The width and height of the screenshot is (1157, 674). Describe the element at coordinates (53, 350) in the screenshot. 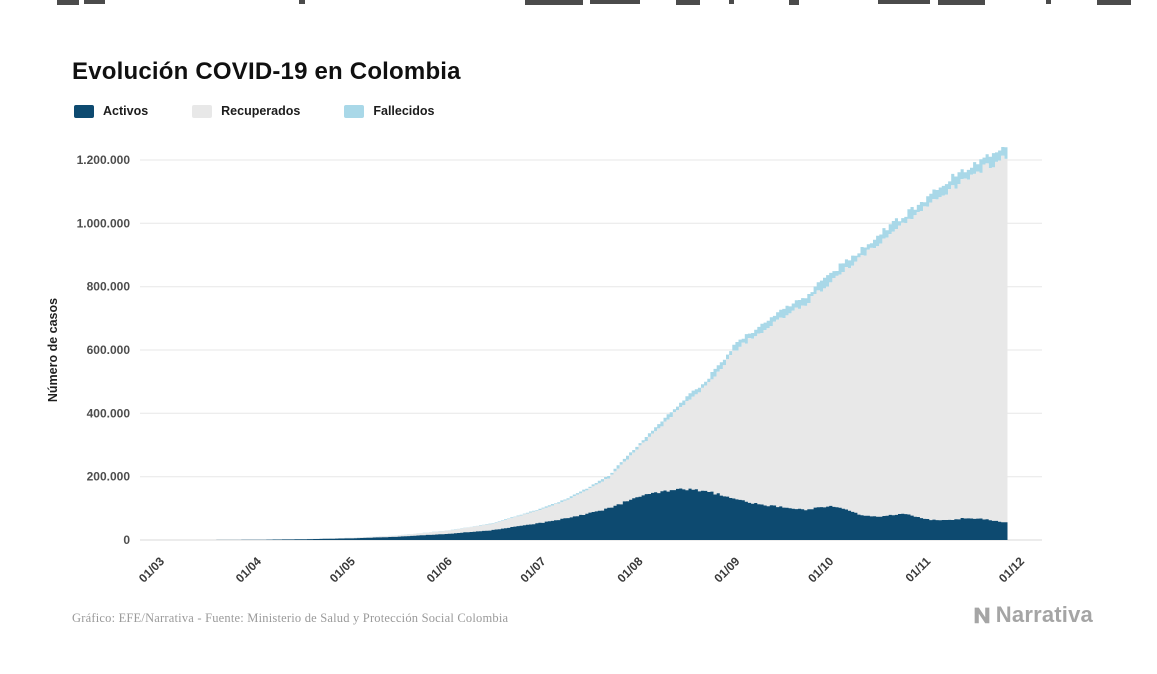

I see `y-axis-title: Número de casos` at that location.